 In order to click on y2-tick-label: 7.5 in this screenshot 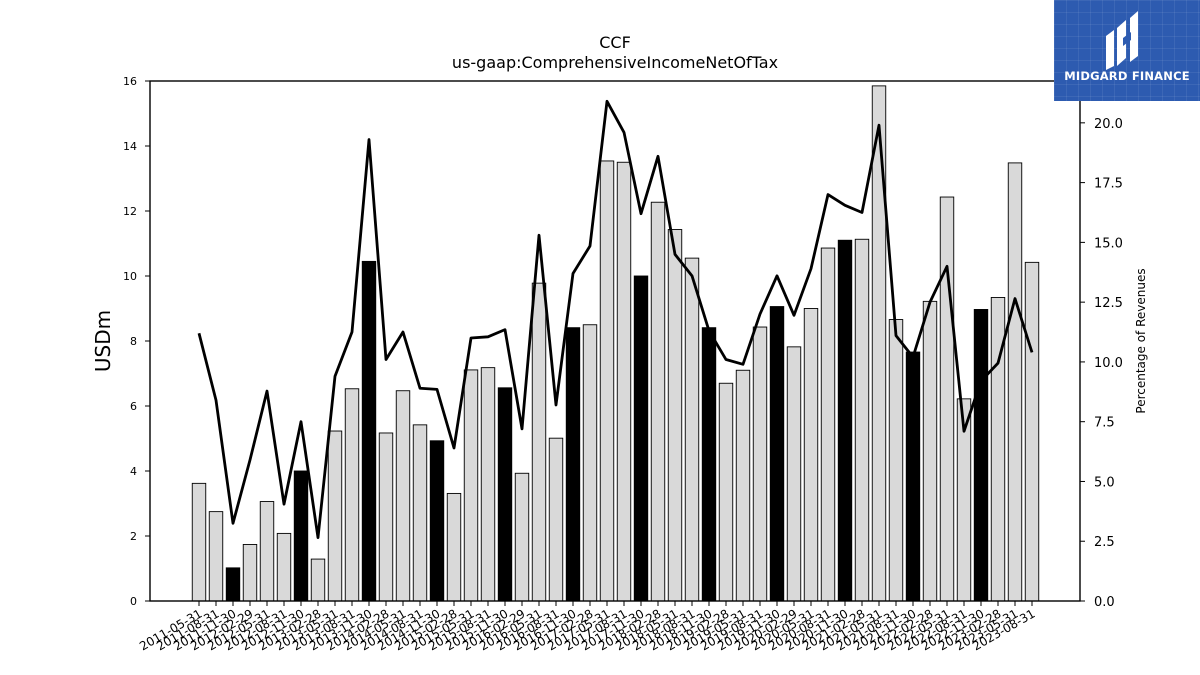, I will do `click(1104, 423)`.